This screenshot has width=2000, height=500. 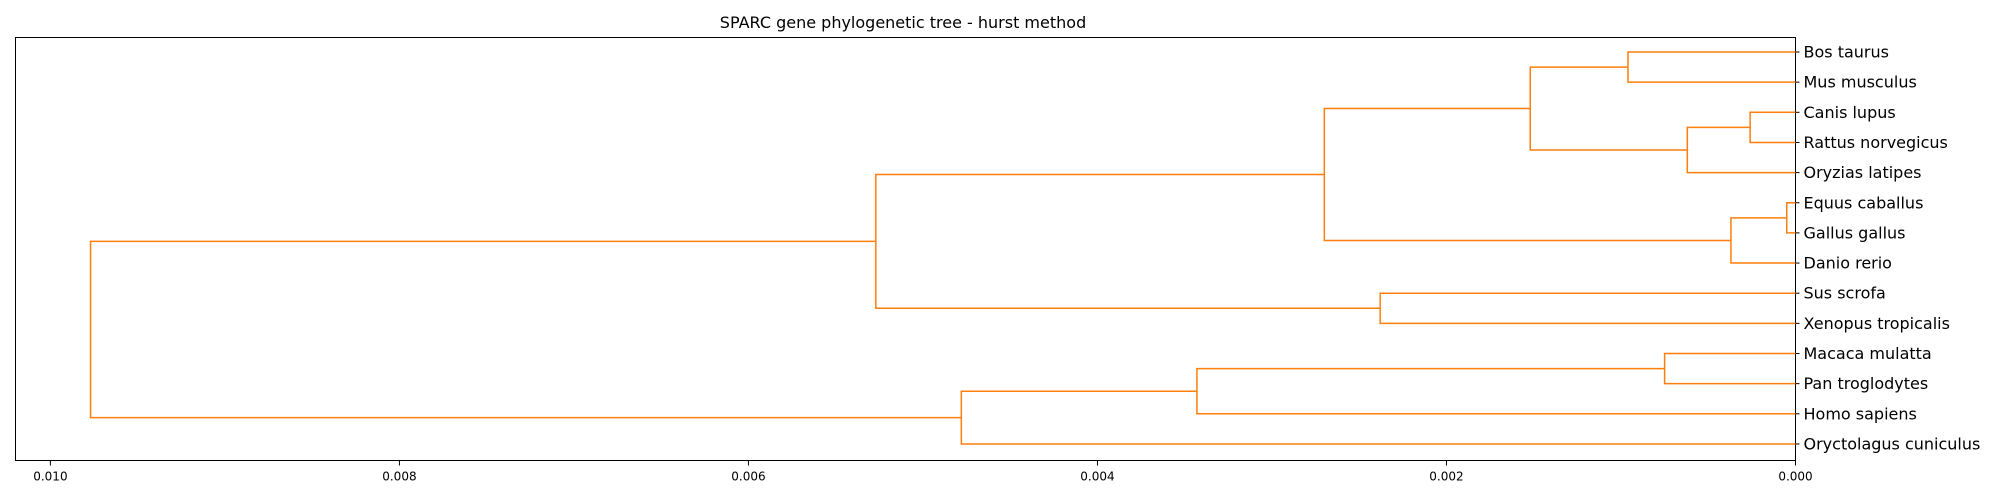 I want to click on leaf-label: Sus scrofa, so click(x=1845, y=293).